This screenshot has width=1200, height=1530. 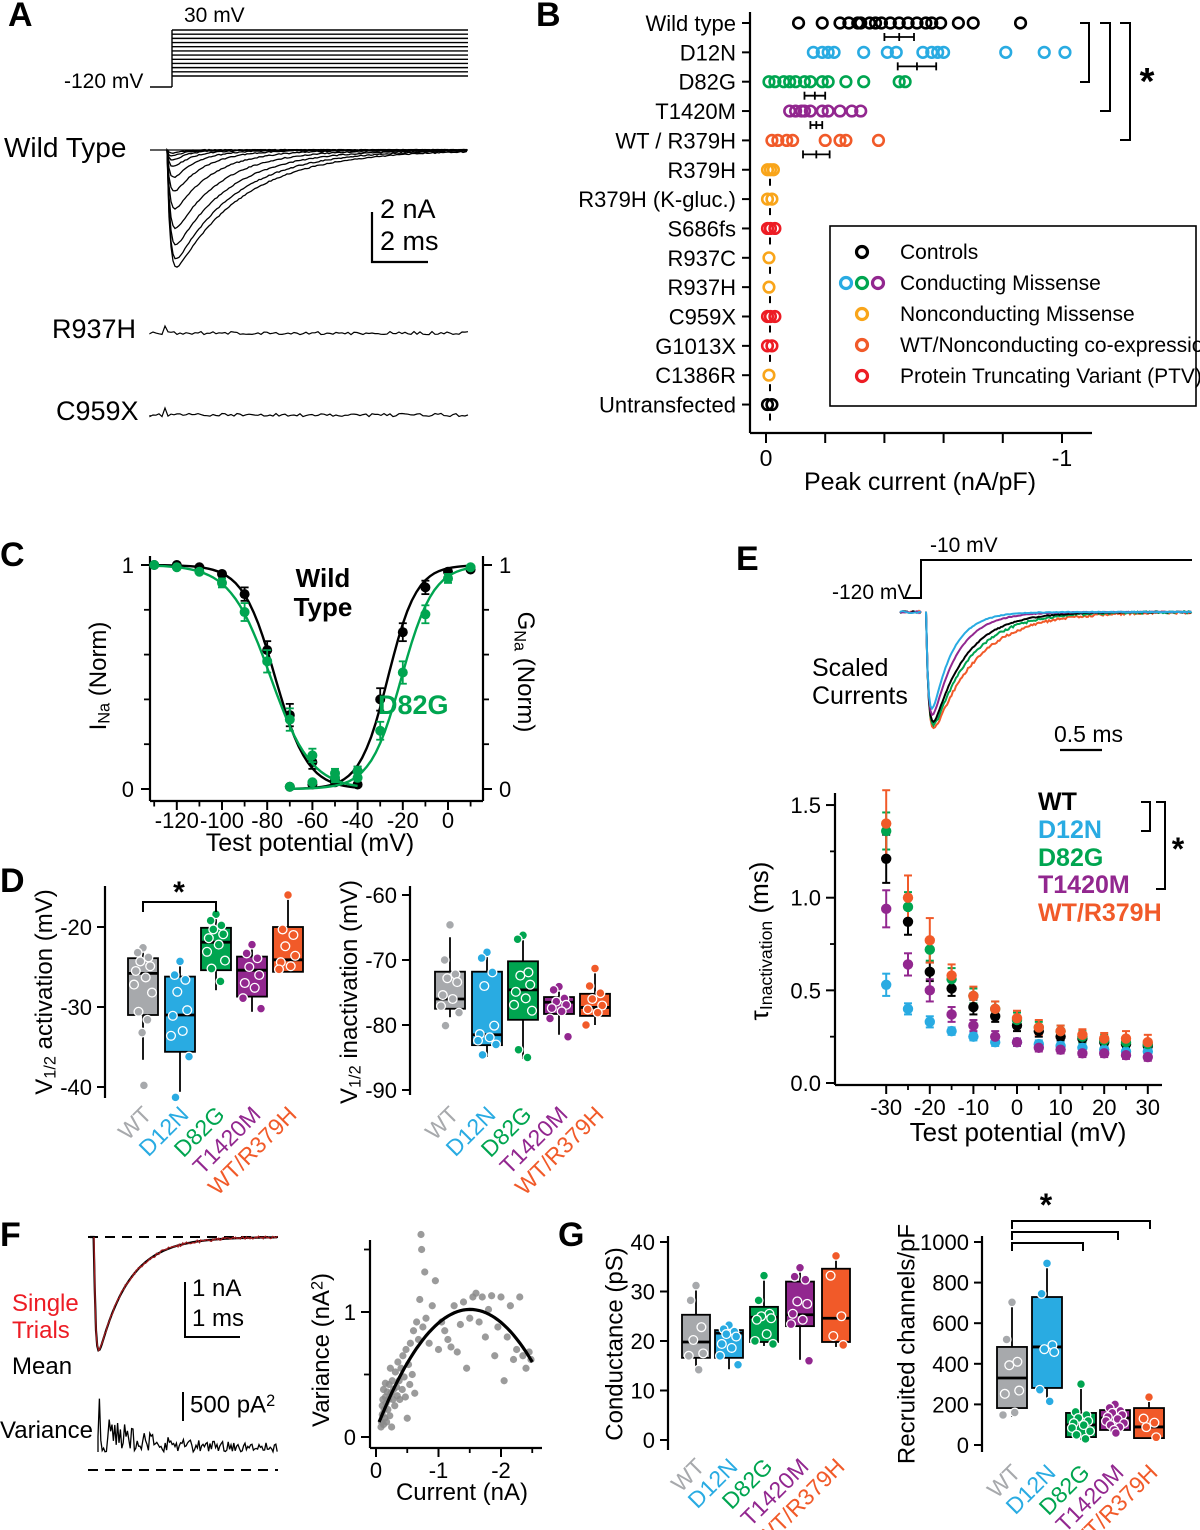 What do you see at coordinates (675, 140) in the screenshot?
I see `chart-text: WT / R379H` at bounding box center [675, 140].